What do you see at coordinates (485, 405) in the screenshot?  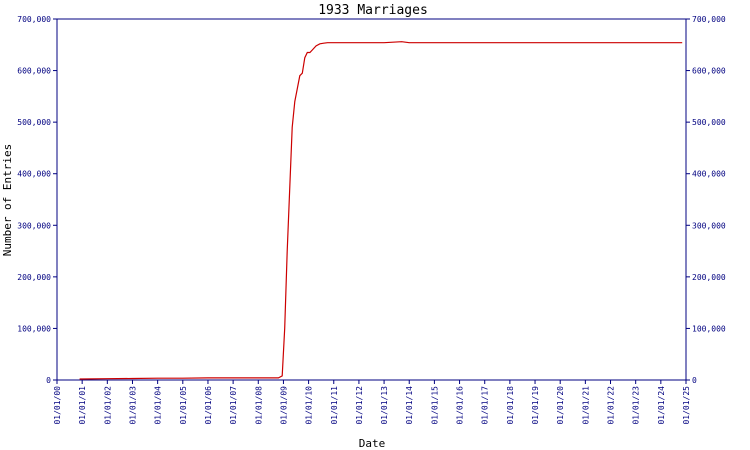 I see `x-tick-label: 01/01/17` at bounding box center [485, 405].